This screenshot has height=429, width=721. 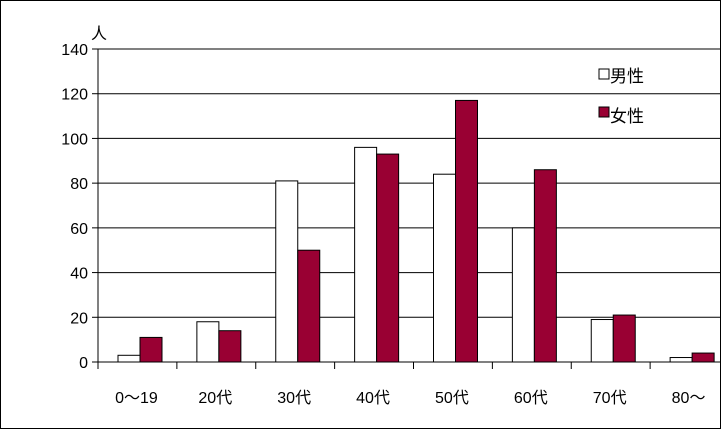 What do you see at coordinates (621, 96) in the screenshot?
I see `legend: 男性 女性` at bounding box center [621, 96].